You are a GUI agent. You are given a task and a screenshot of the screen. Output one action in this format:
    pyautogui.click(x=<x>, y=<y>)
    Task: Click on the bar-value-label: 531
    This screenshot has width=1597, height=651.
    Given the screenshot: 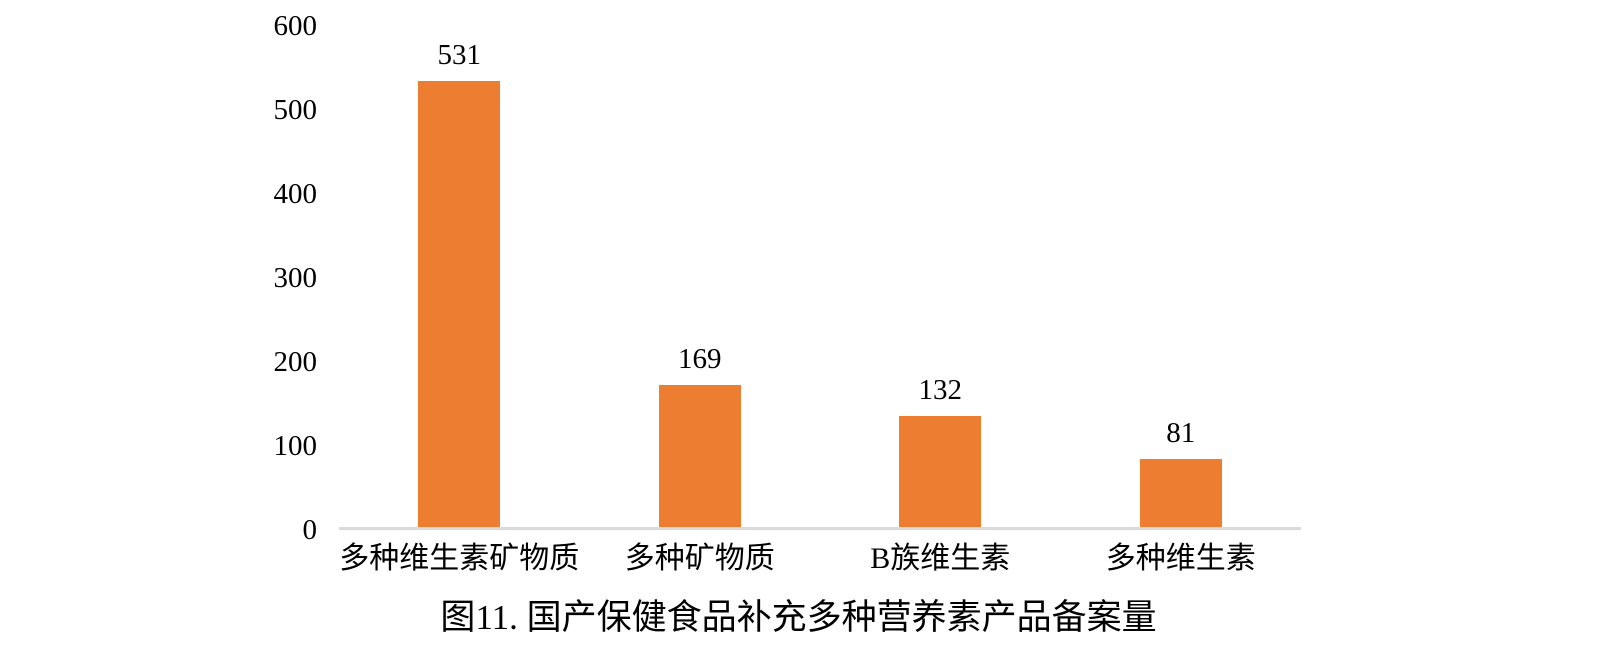 What is the action you would take?
    pyautogui.click(x=459, y=55)
    